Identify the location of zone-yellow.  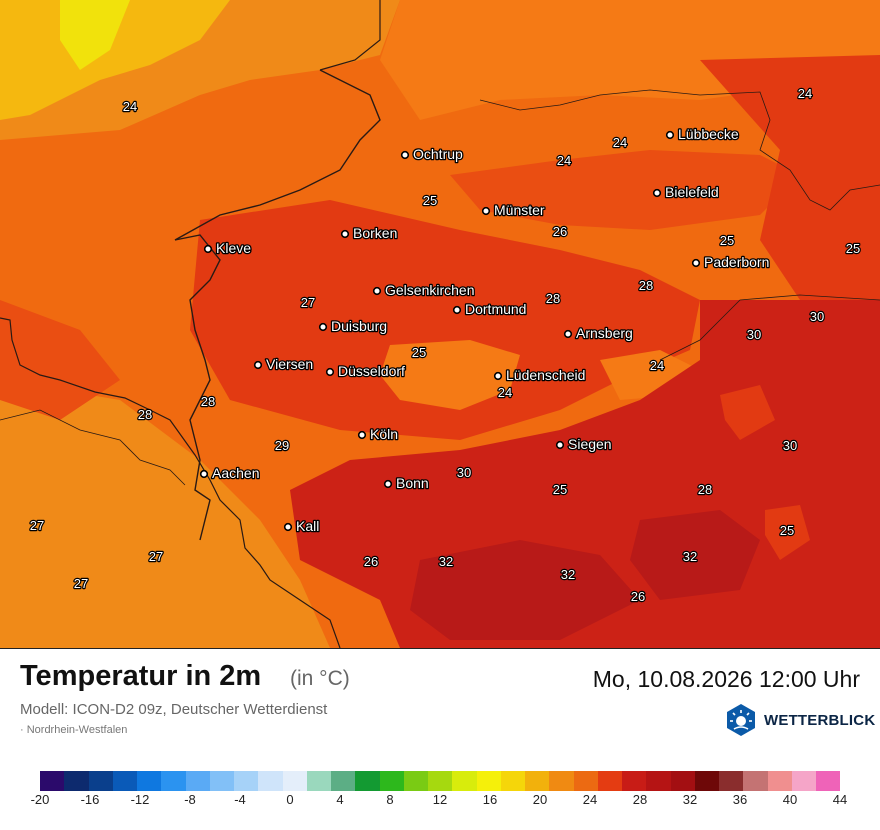
(95, 35).